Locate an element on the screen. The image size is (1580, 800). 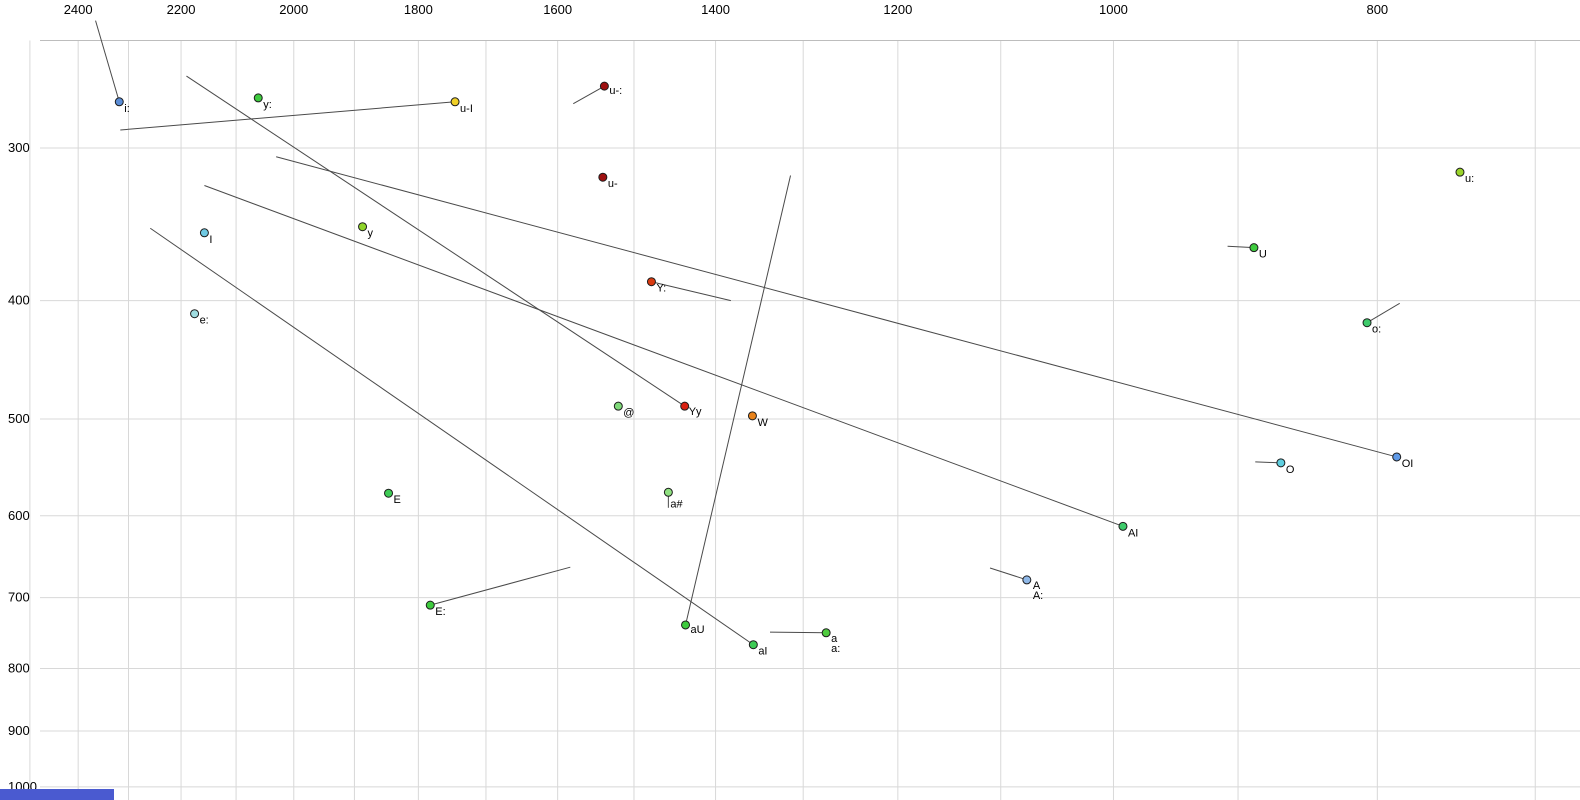
trajectory-E: is located at coordinates (500, 586).